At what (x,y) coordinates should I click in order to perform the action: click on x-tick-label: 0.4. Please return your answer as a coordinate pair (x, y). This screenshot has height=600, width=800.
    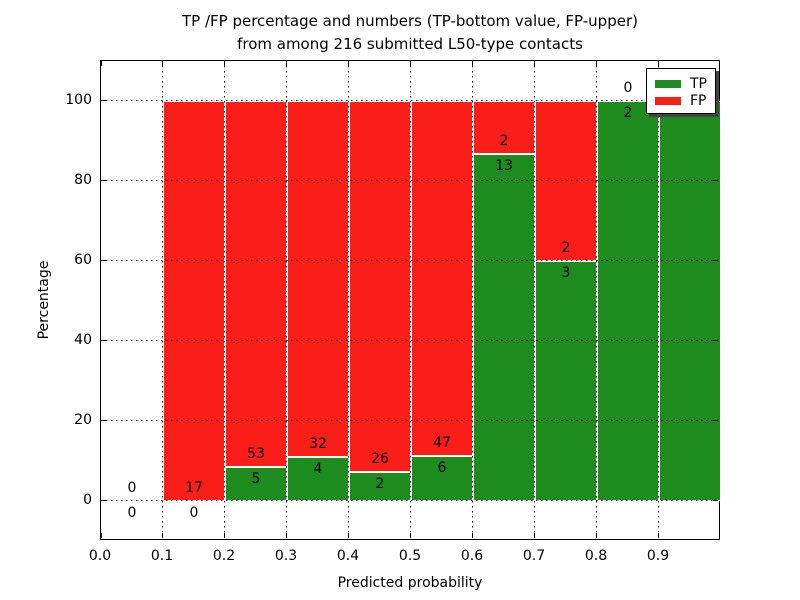
    Looking at the image, I should click on (348, 556).